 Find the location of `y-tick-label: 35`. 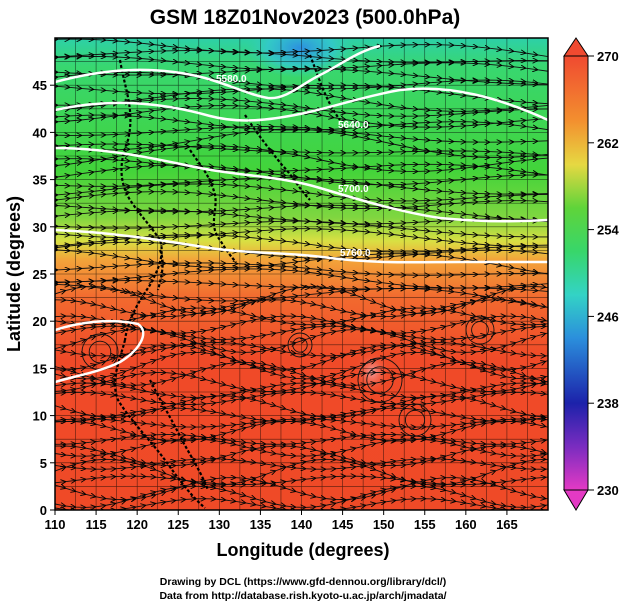

y-tick-label: 35 is located at coordinates (40, 180).